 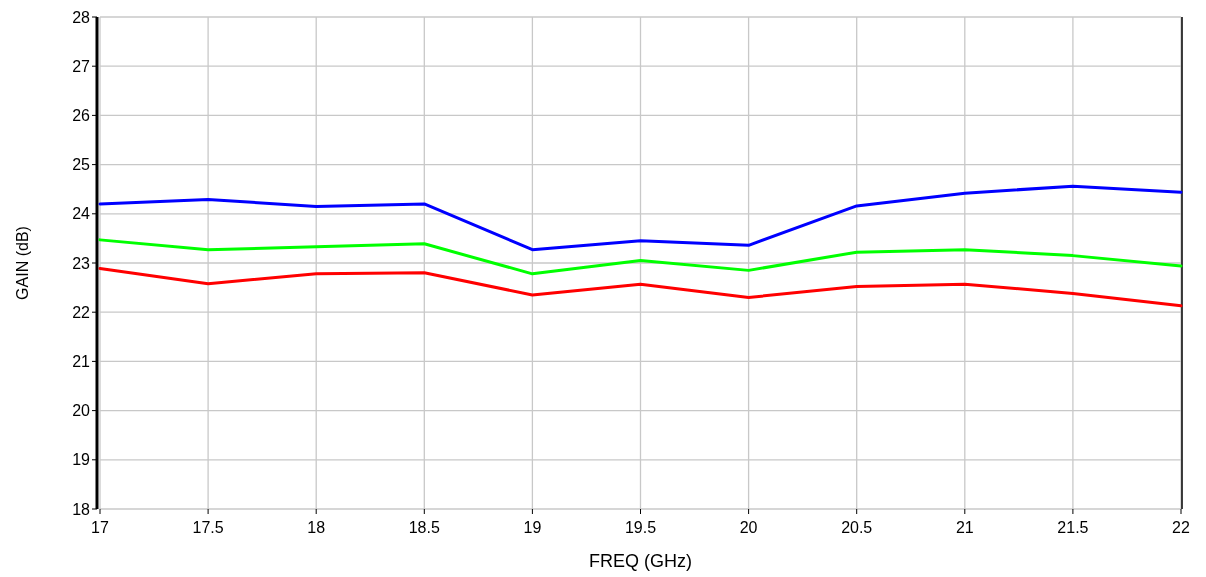 I want to click on y-tick-label: 22, so click(x=81, y=312).